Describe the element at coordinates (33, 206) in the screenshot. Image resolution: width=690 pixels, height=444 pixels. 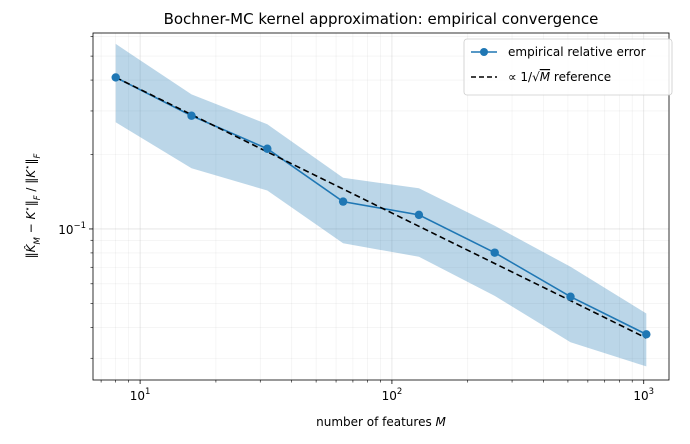
I see `y-axis-label: ‖K̂M − K⋆‖F / ‖K⋆‖F` at that location.